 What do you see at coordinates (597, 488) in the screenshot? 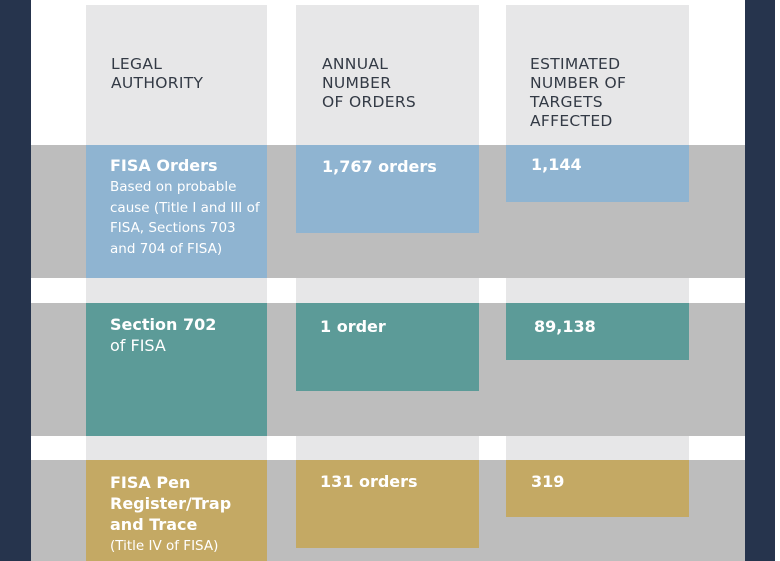
I see `targets-bar-pen-register` at bounding box center [597, 488].